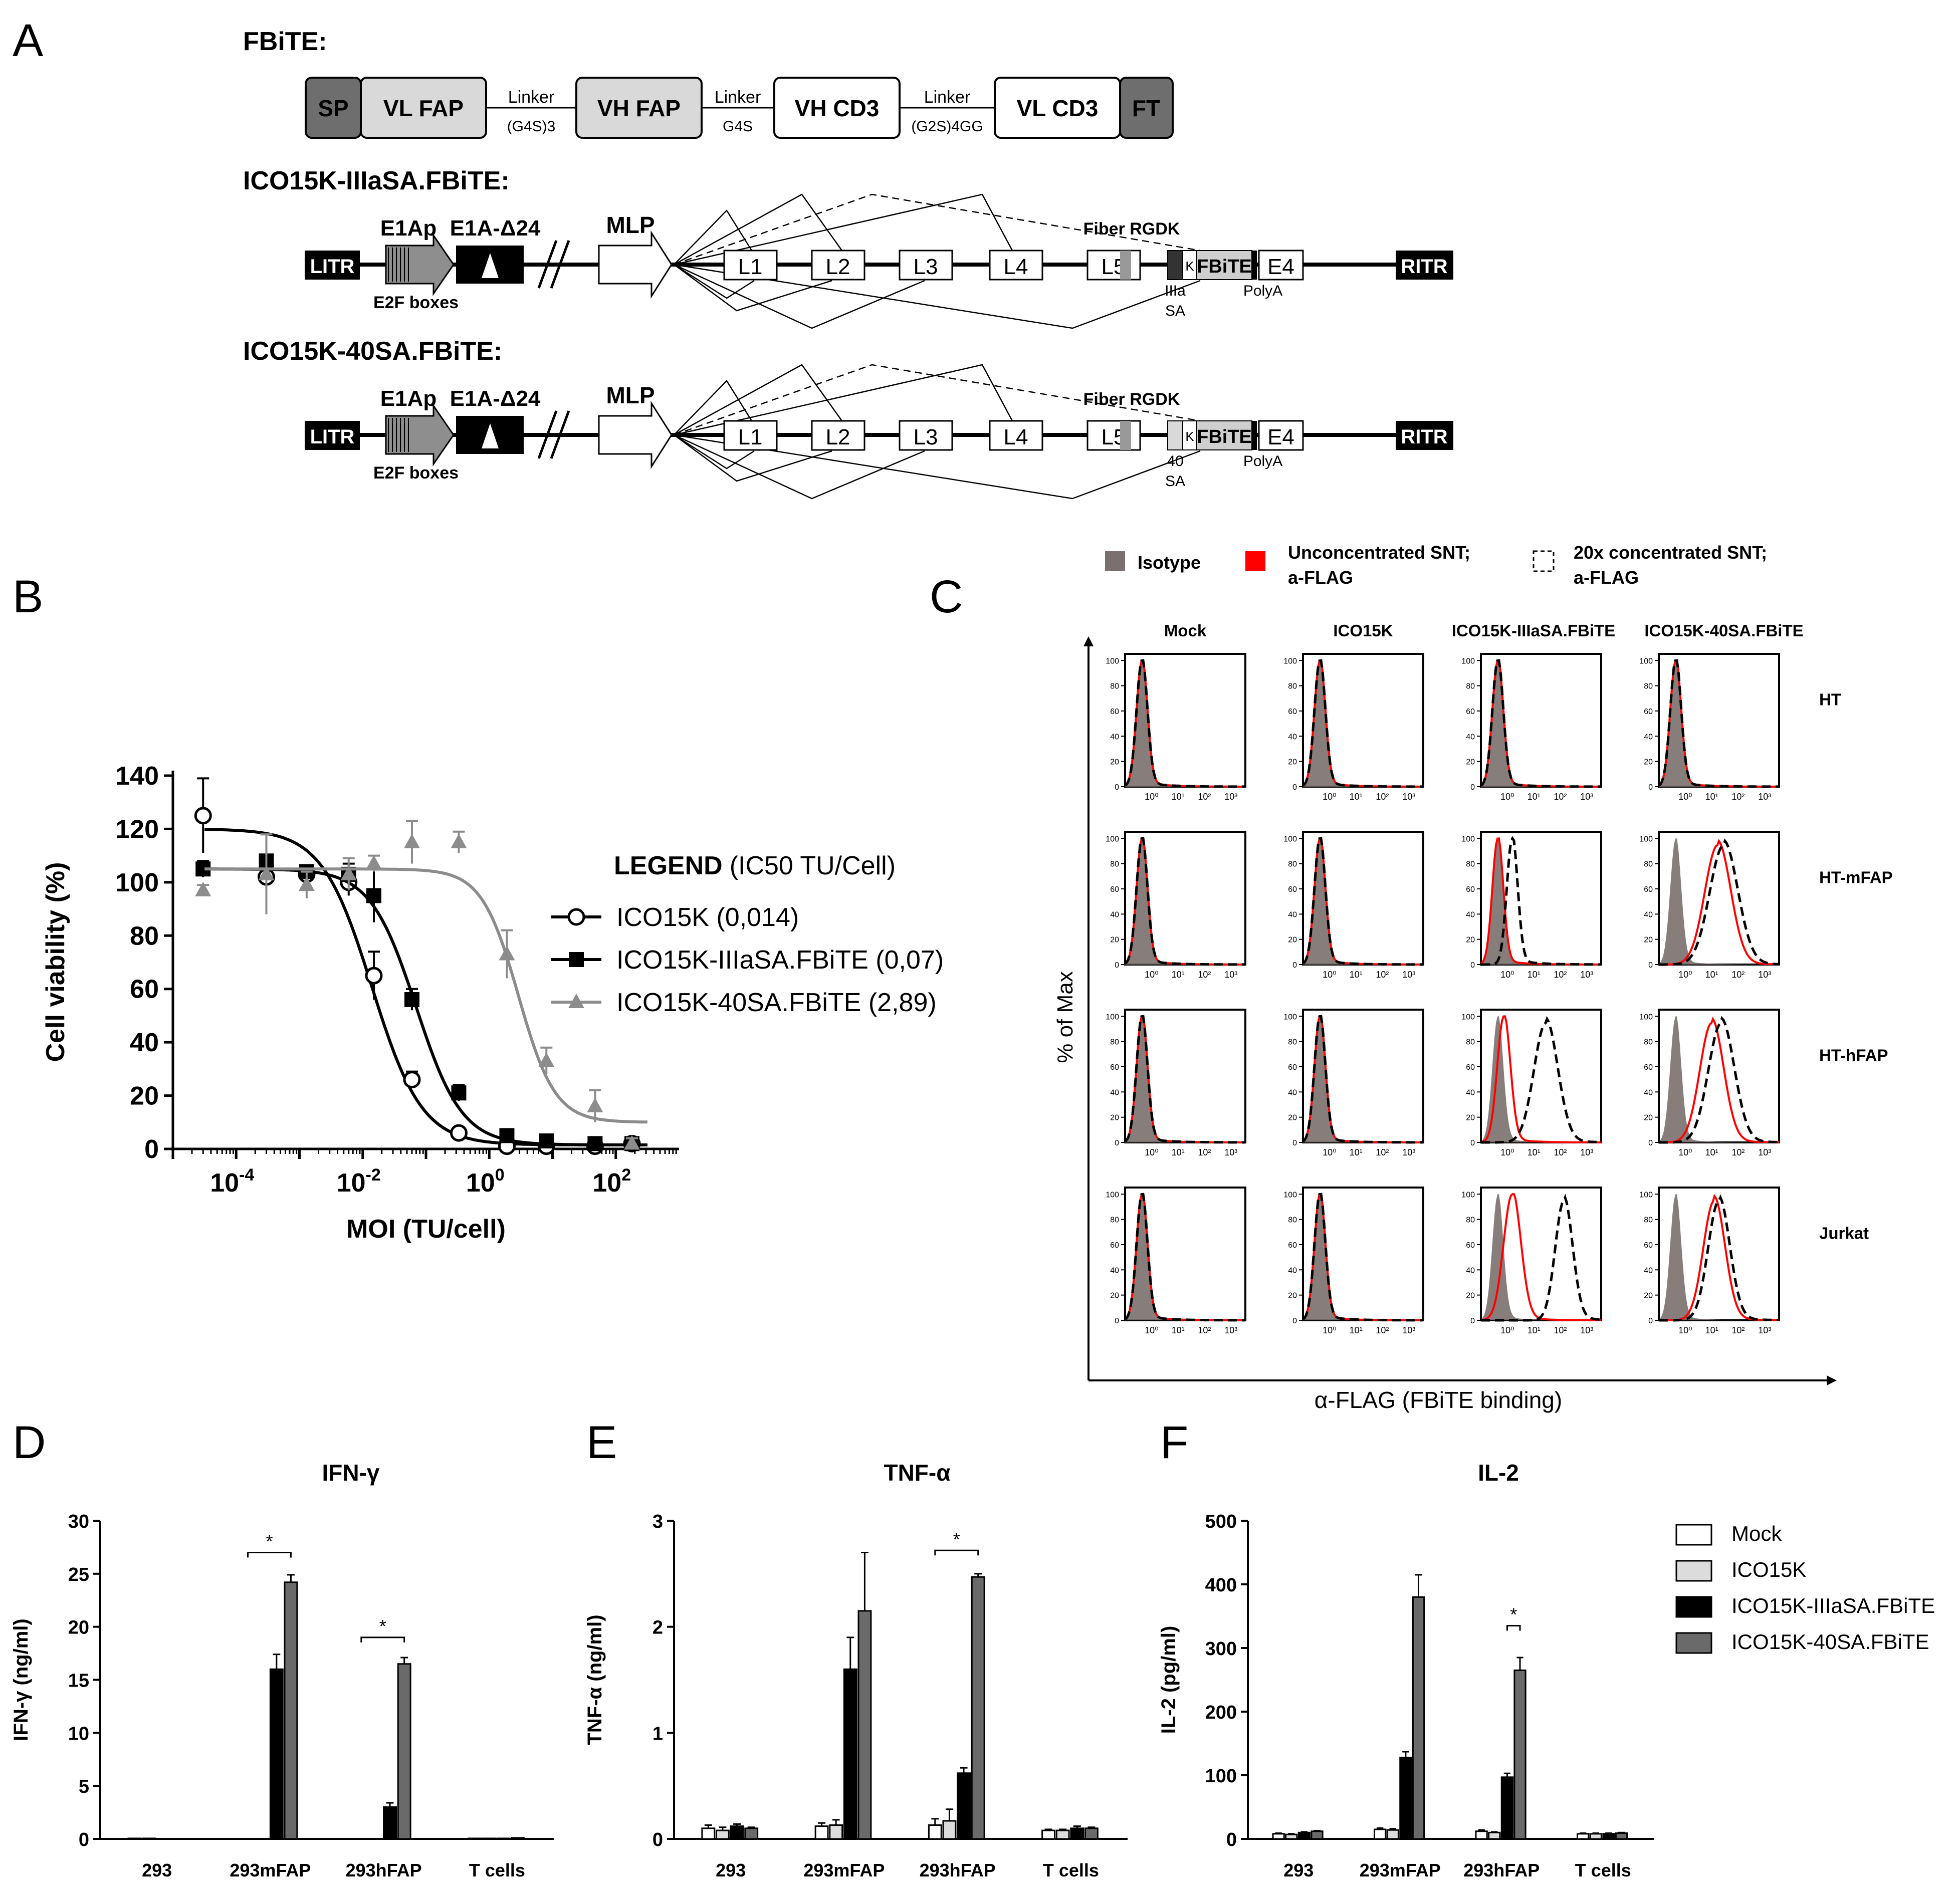 This screenshot has width=1960, height=1886. I want to click on histogram-x-tick-label: 10¹, so click(1711, 1330).